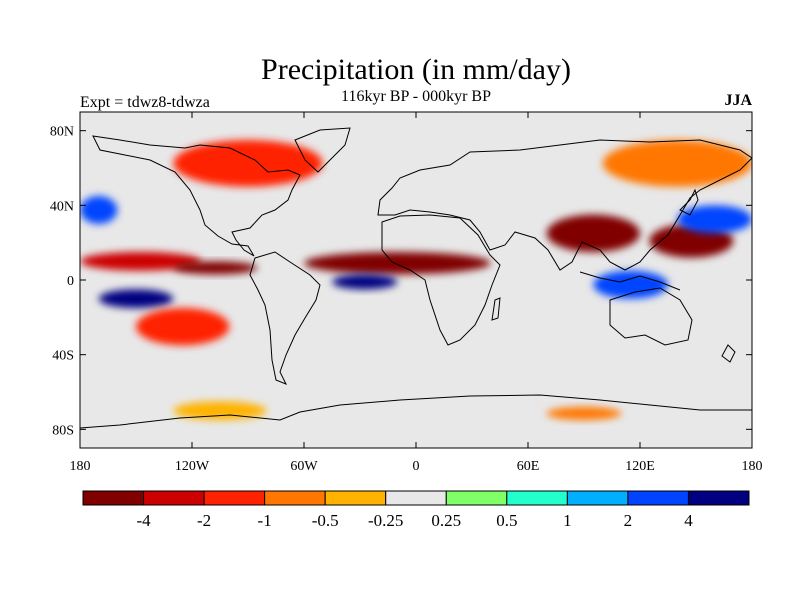 The image size is (800, 600). I want to click on colorbar: -4 -2 -1 -0.5 -0.25 0.25 0.5 1 2 4, so click(416, 510).